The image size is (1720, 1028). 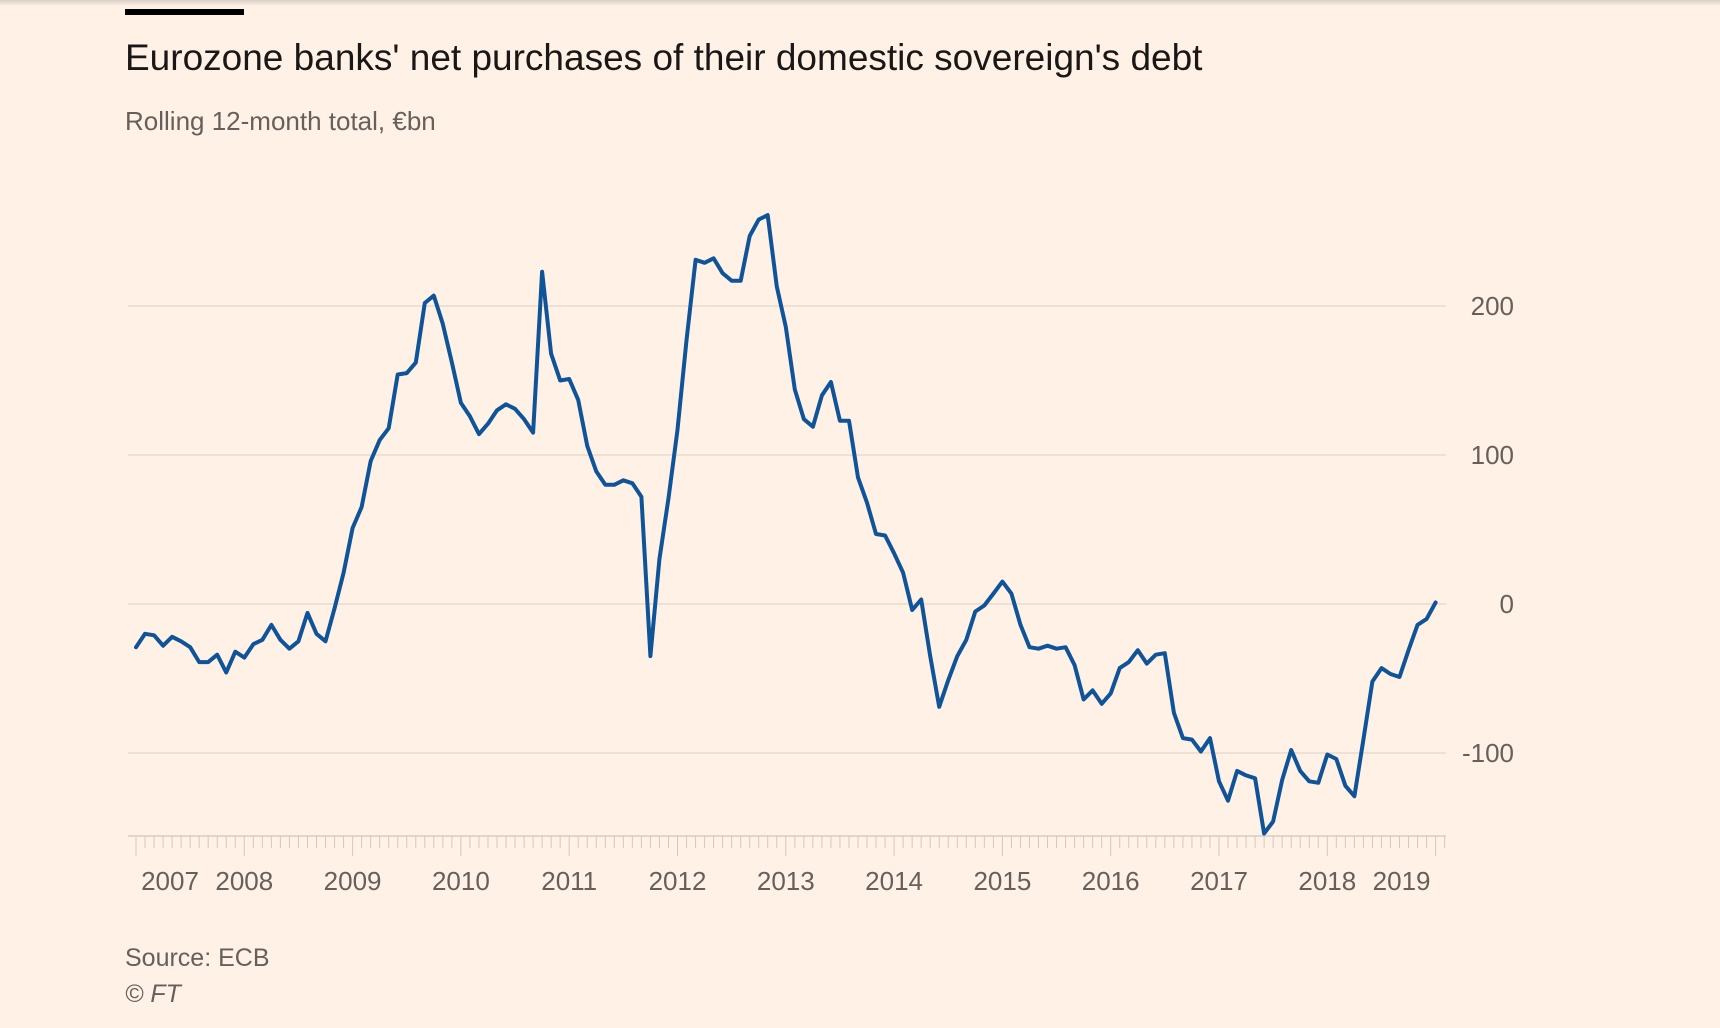 I want to click on x-tick-label: 2019, so click(x=1402, y=881).